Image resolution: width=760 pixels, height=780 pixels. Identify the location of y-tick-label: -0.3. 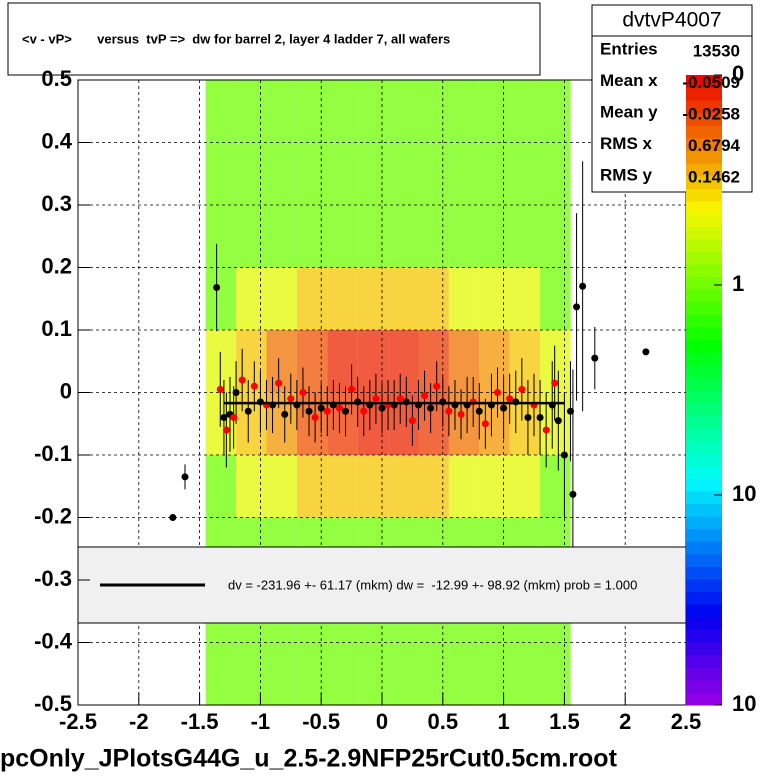
(53, 578).